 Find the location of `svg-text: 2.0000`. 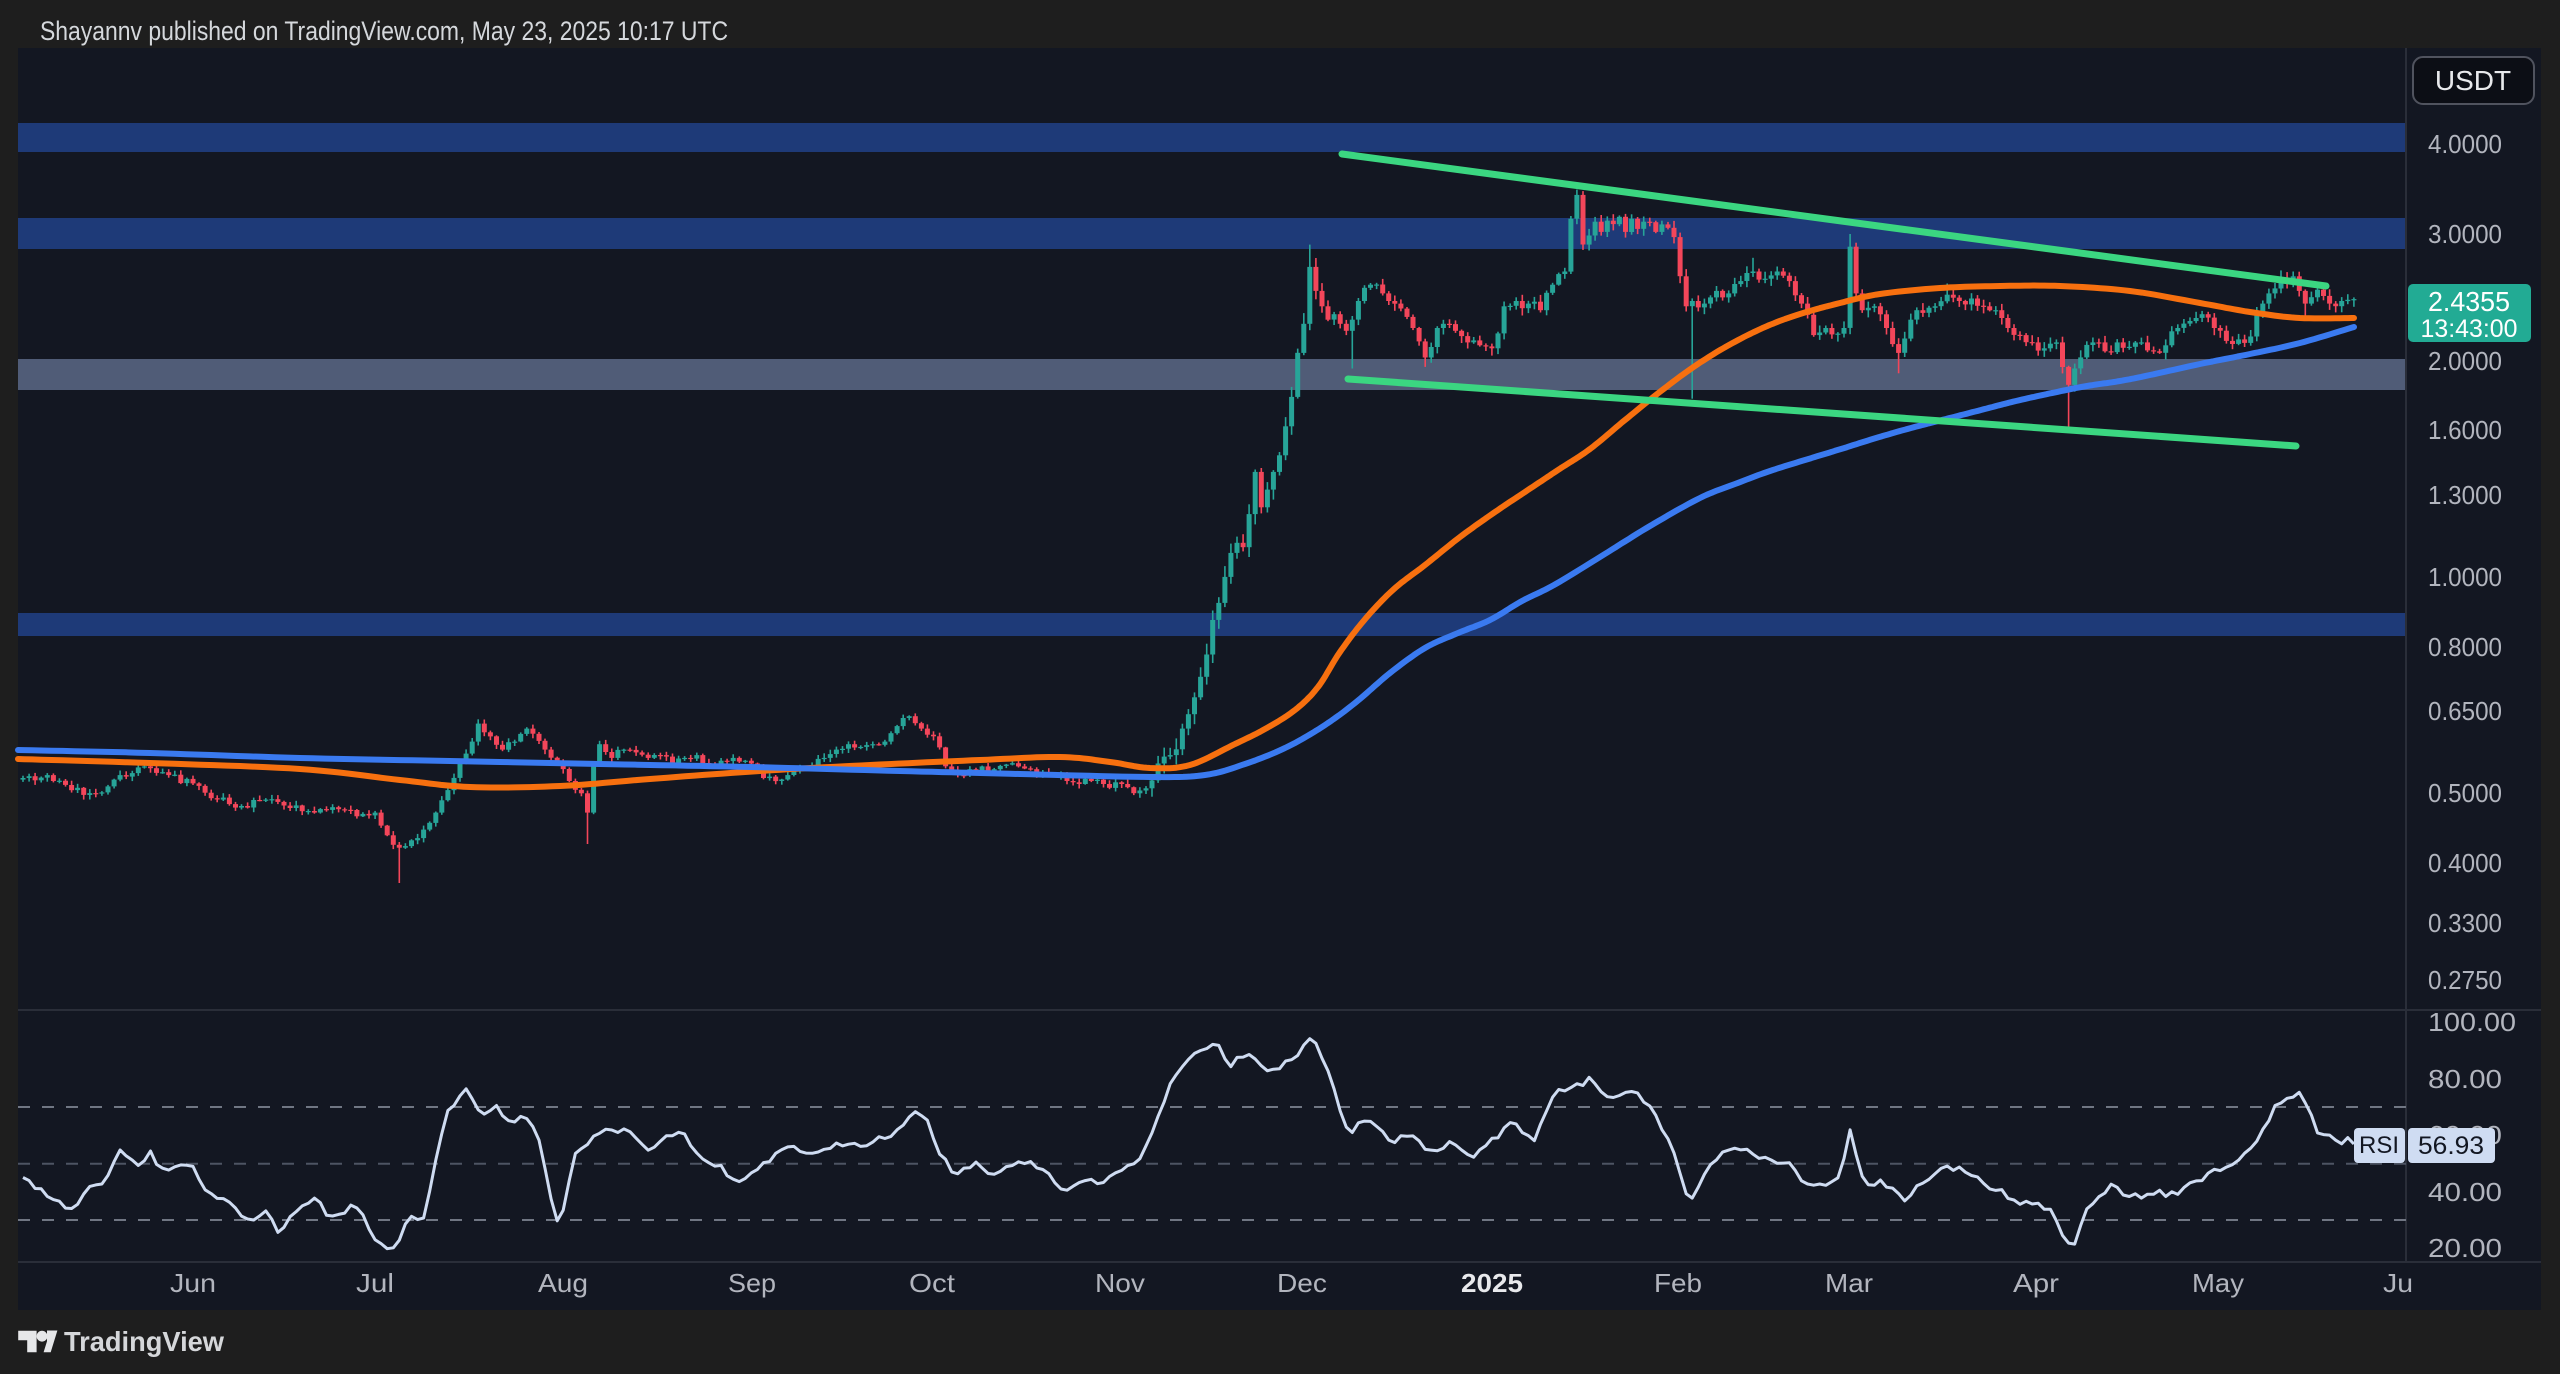

svg-text: 2.0000 is located at coordinates (2465, 361).